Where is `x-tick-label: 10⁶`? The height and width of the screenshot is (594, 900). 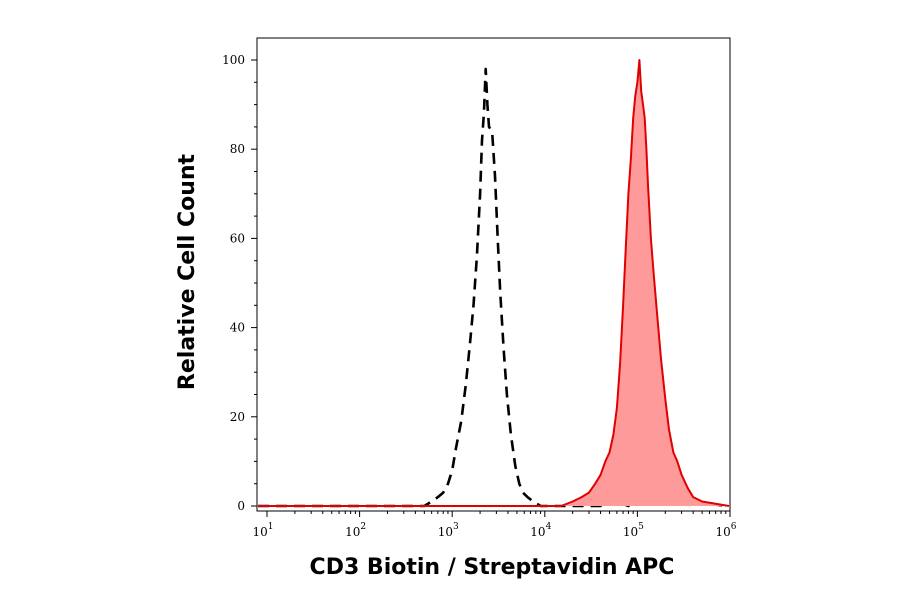
x-tick-label: 10⁶ is located at coordinates (725, 530).